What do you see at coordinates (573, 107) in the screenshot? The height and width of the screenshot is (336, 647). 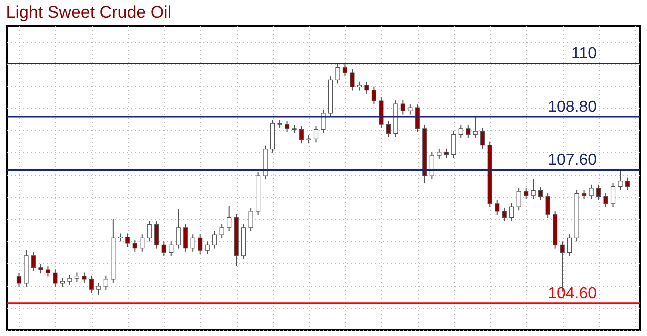 I see `ref-line-label: 108.80` at bounding box center [573, 107].